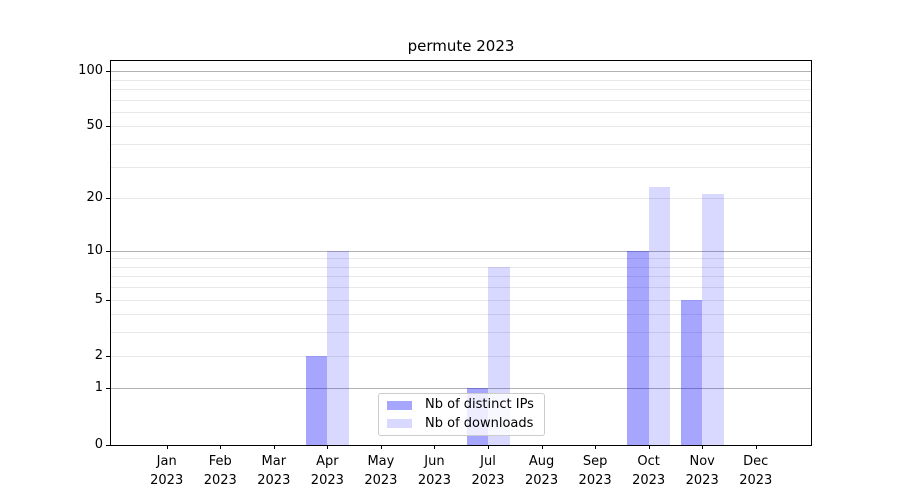  I want to click on legend-item-distinct-ips: Nb of distinct IPs, so click(462, 405).